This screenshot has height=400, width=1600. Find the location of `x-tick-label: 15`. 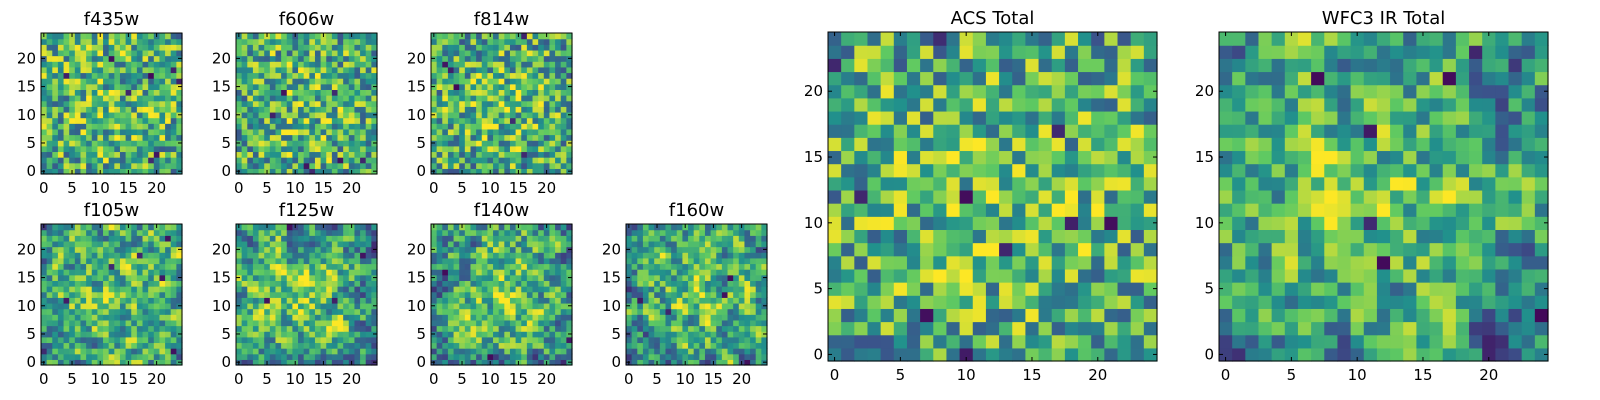

x-tick-label: 15 is located at coordinates (518, 379).